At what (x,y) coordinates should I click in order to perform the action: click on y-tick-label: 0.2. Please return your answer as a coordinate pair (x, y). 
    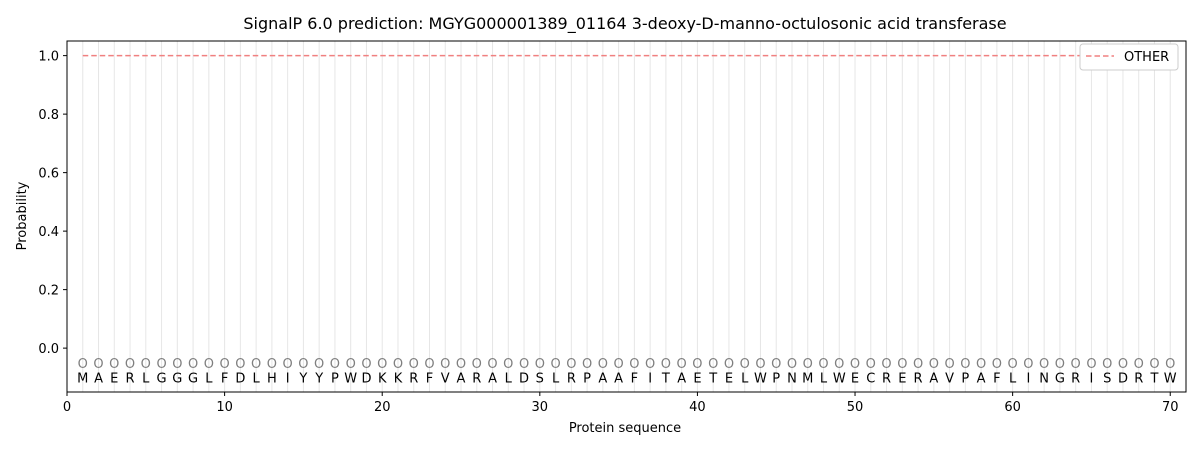
    Looking at the image, I should click on (48, 291).